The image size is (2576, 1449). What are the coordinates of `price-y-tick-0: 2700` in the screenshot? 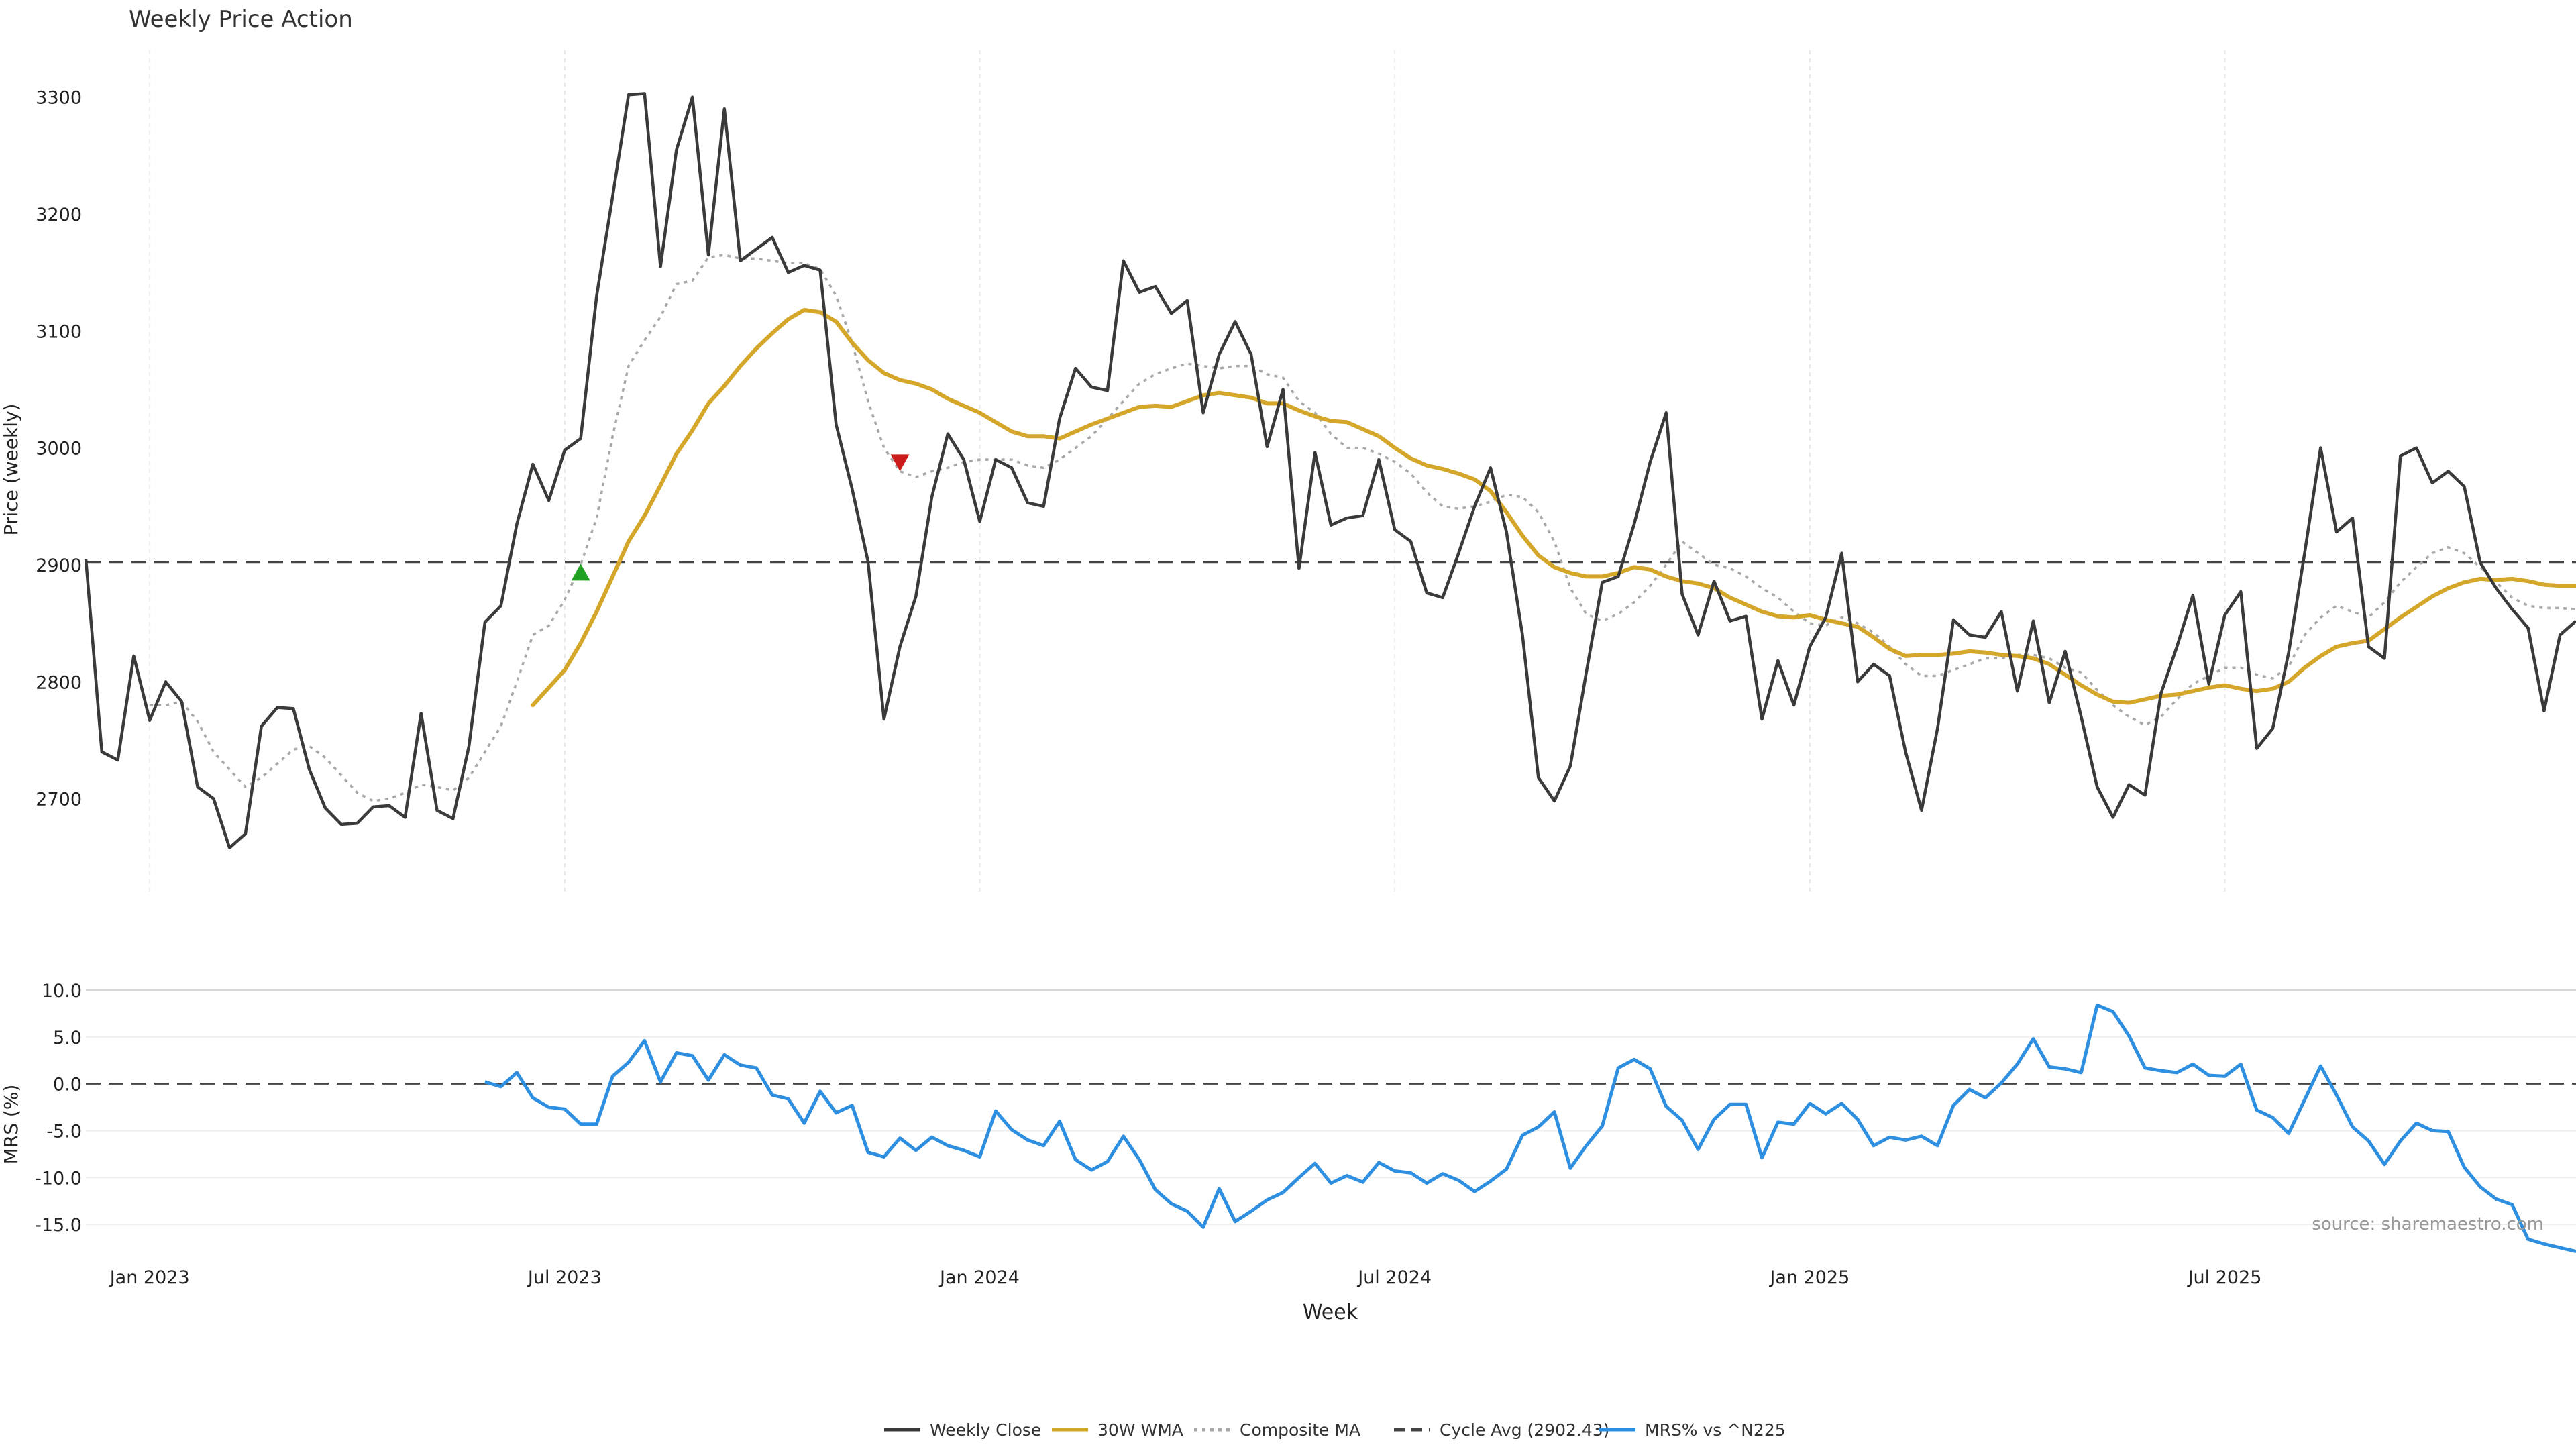 It's located at (59, 800).